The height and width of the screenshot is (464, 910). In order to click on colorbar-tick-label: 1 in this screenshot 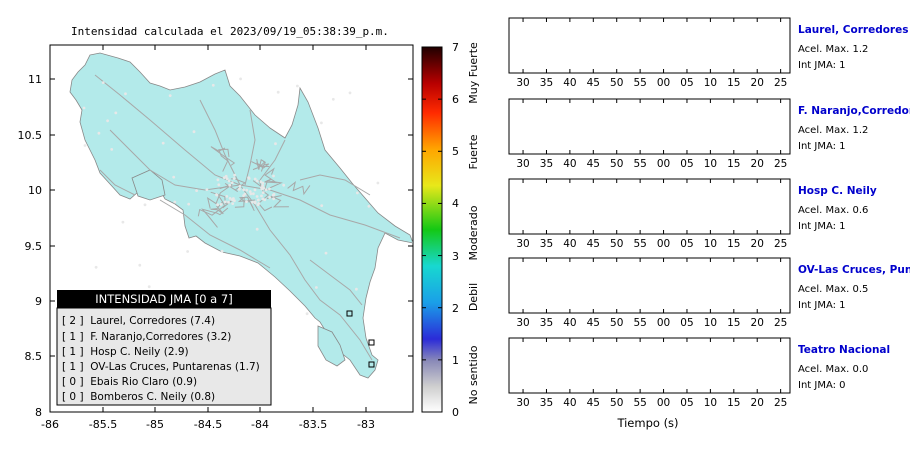, I will do `click(455, 360)`.